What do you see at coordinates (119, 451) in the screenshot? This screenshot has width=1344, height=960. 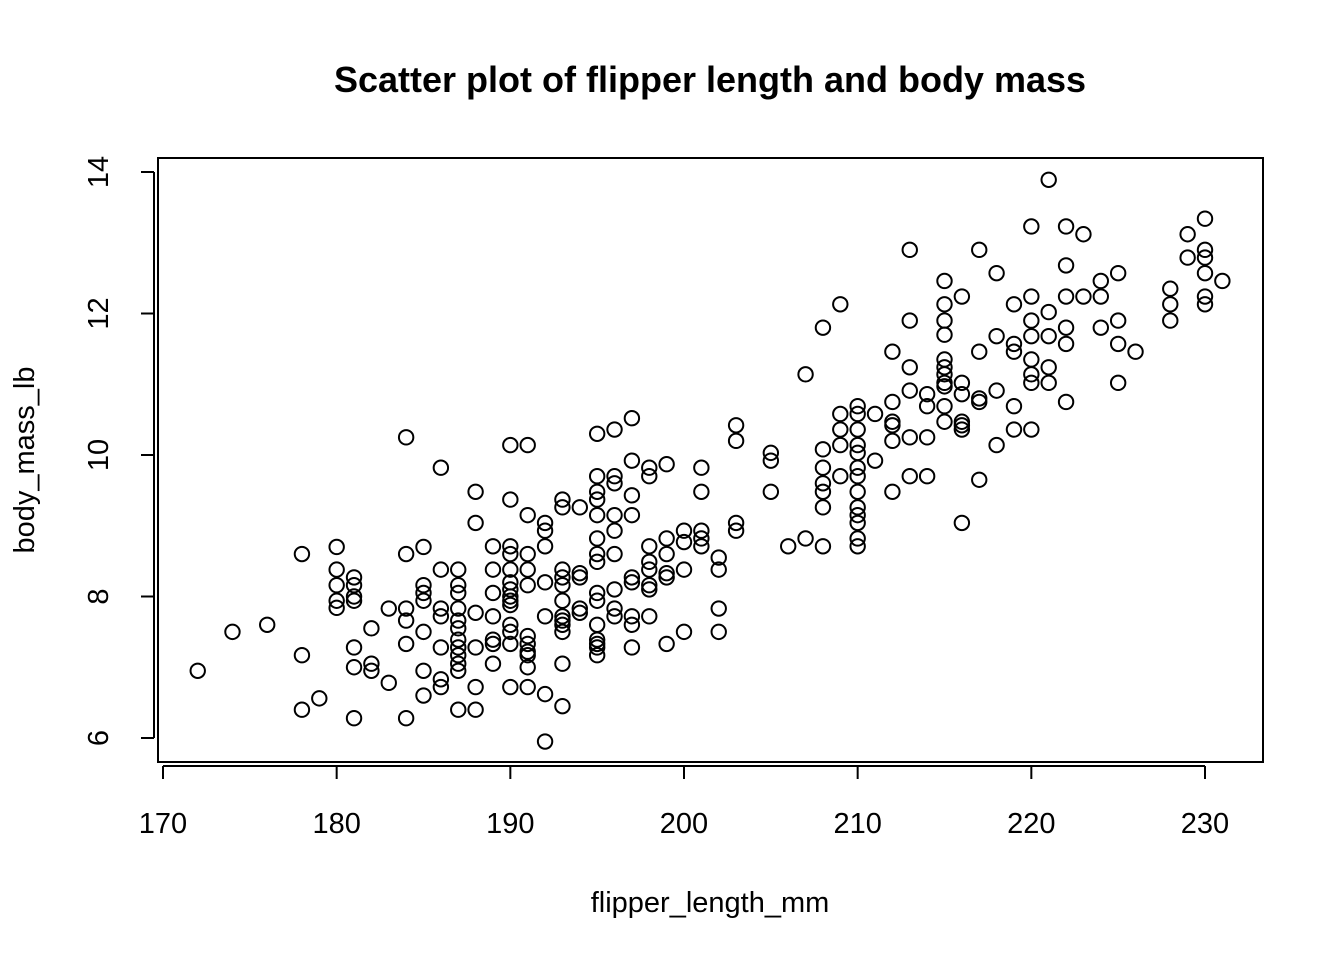 I see `y-axis: 6 8 10 12 14` at bounding box center [119, 451].